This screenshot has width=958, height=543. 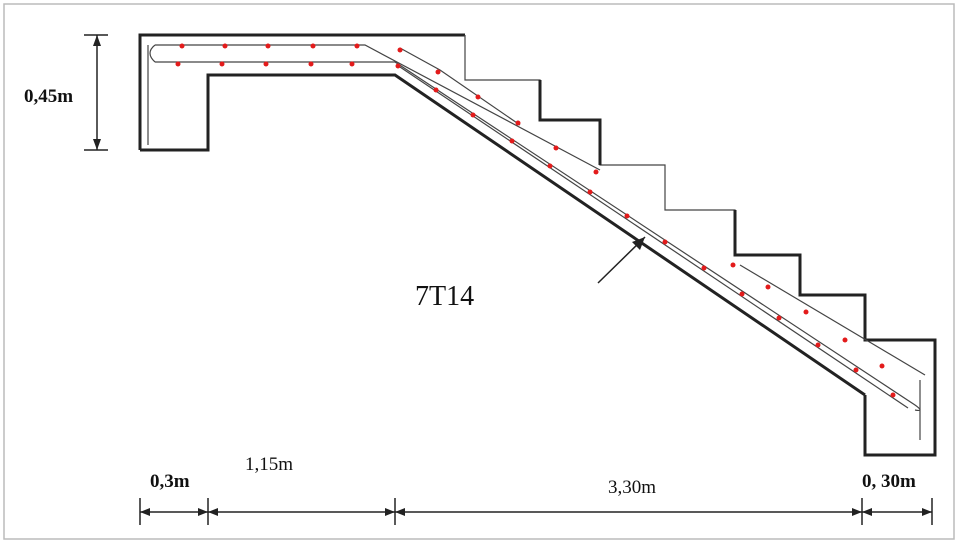 I want to click on dim-flight-label: 3,30m, so click(x=632, y=487).